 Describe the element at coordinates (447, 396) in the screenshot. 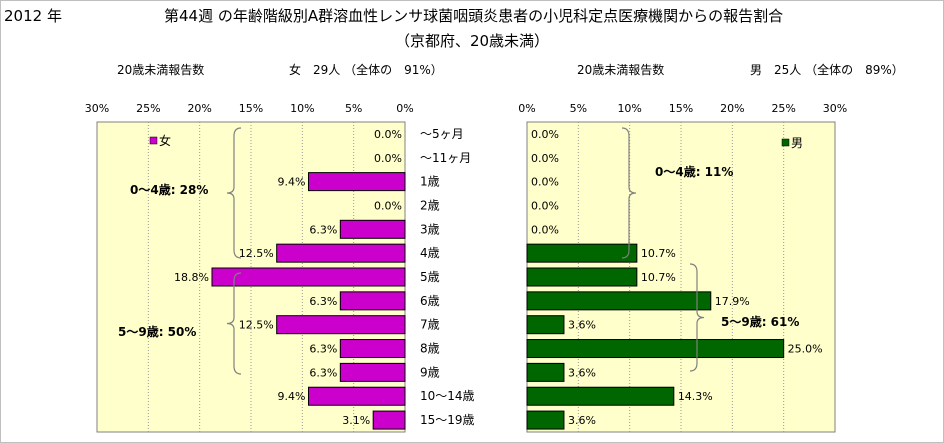

I see `age-category-label: 10～14歳` at that location.